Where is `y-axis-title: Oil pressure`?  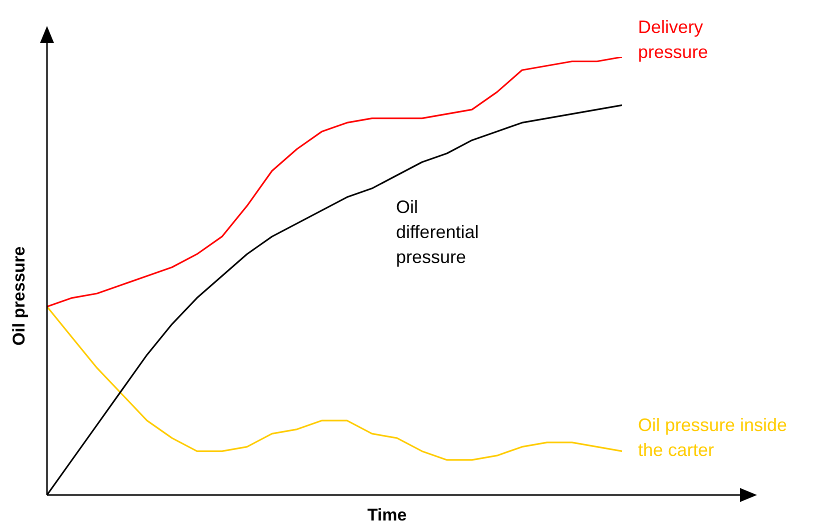 y-axis-title: Oil pressure is located at coordinates (19, 296).